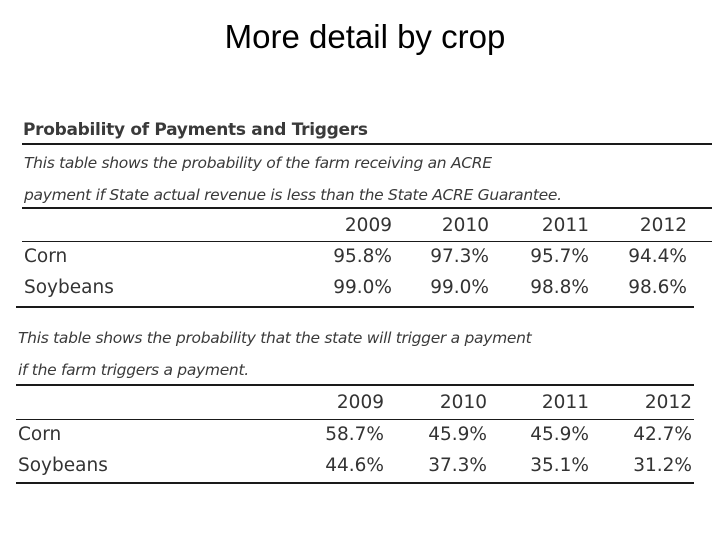 The width and height of the screenshot is (720, 540). I want to click on table1-header-rule, so click(367, 208).